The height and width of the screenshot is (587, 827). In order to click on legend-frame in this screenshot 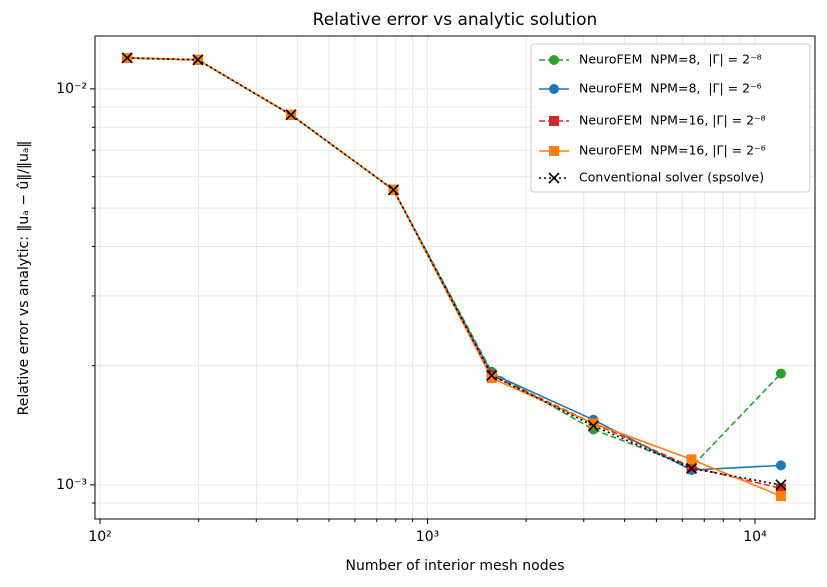, I will do `click(670, 118)`.